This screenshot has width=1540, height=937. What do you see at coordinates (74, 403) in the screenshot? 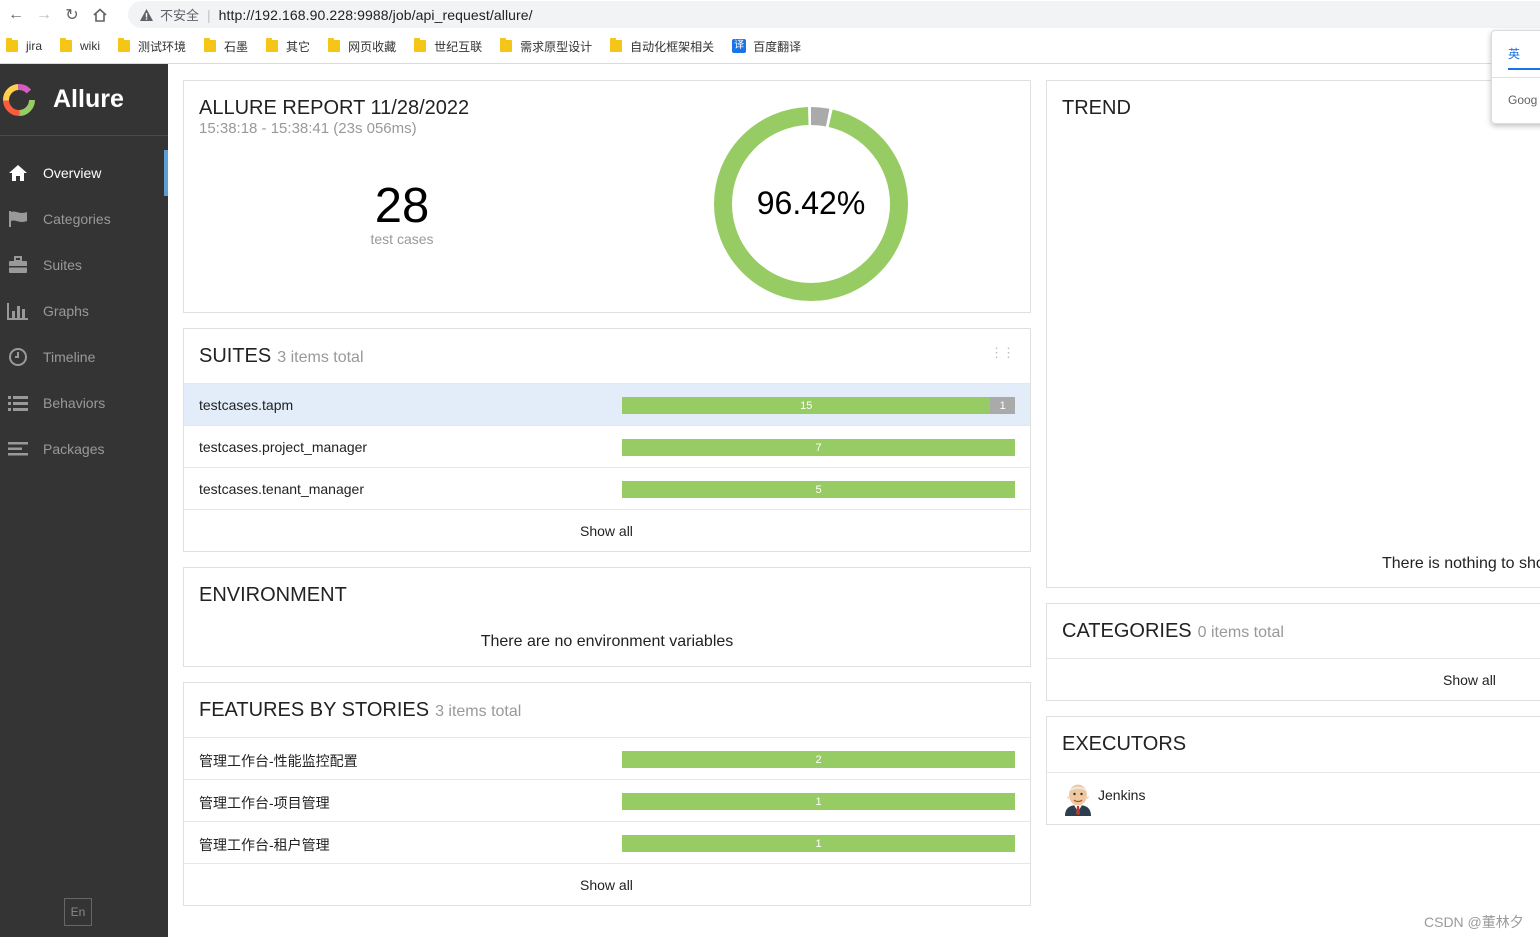
I see `sidebar-item-label: Behaviors` at bounding box center [74, 403].